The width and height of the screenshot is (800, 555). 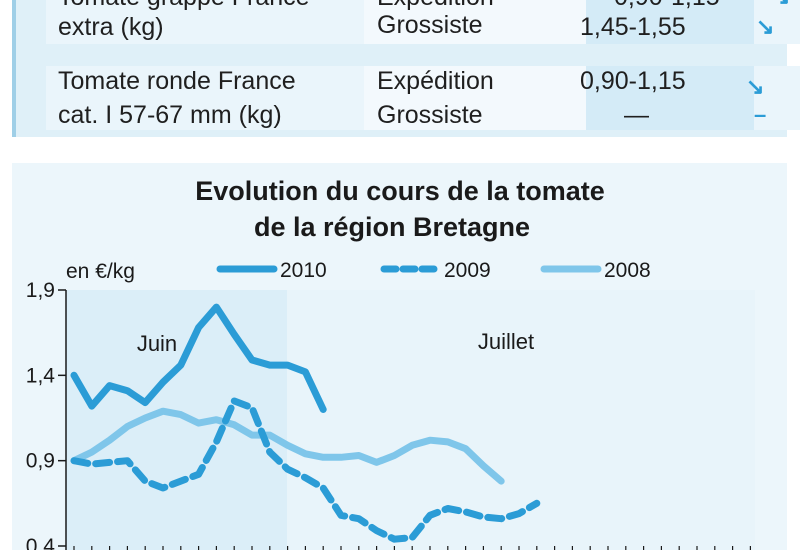 I want to click on product-name-detail: extra (kg), so click(x=111, y=27).